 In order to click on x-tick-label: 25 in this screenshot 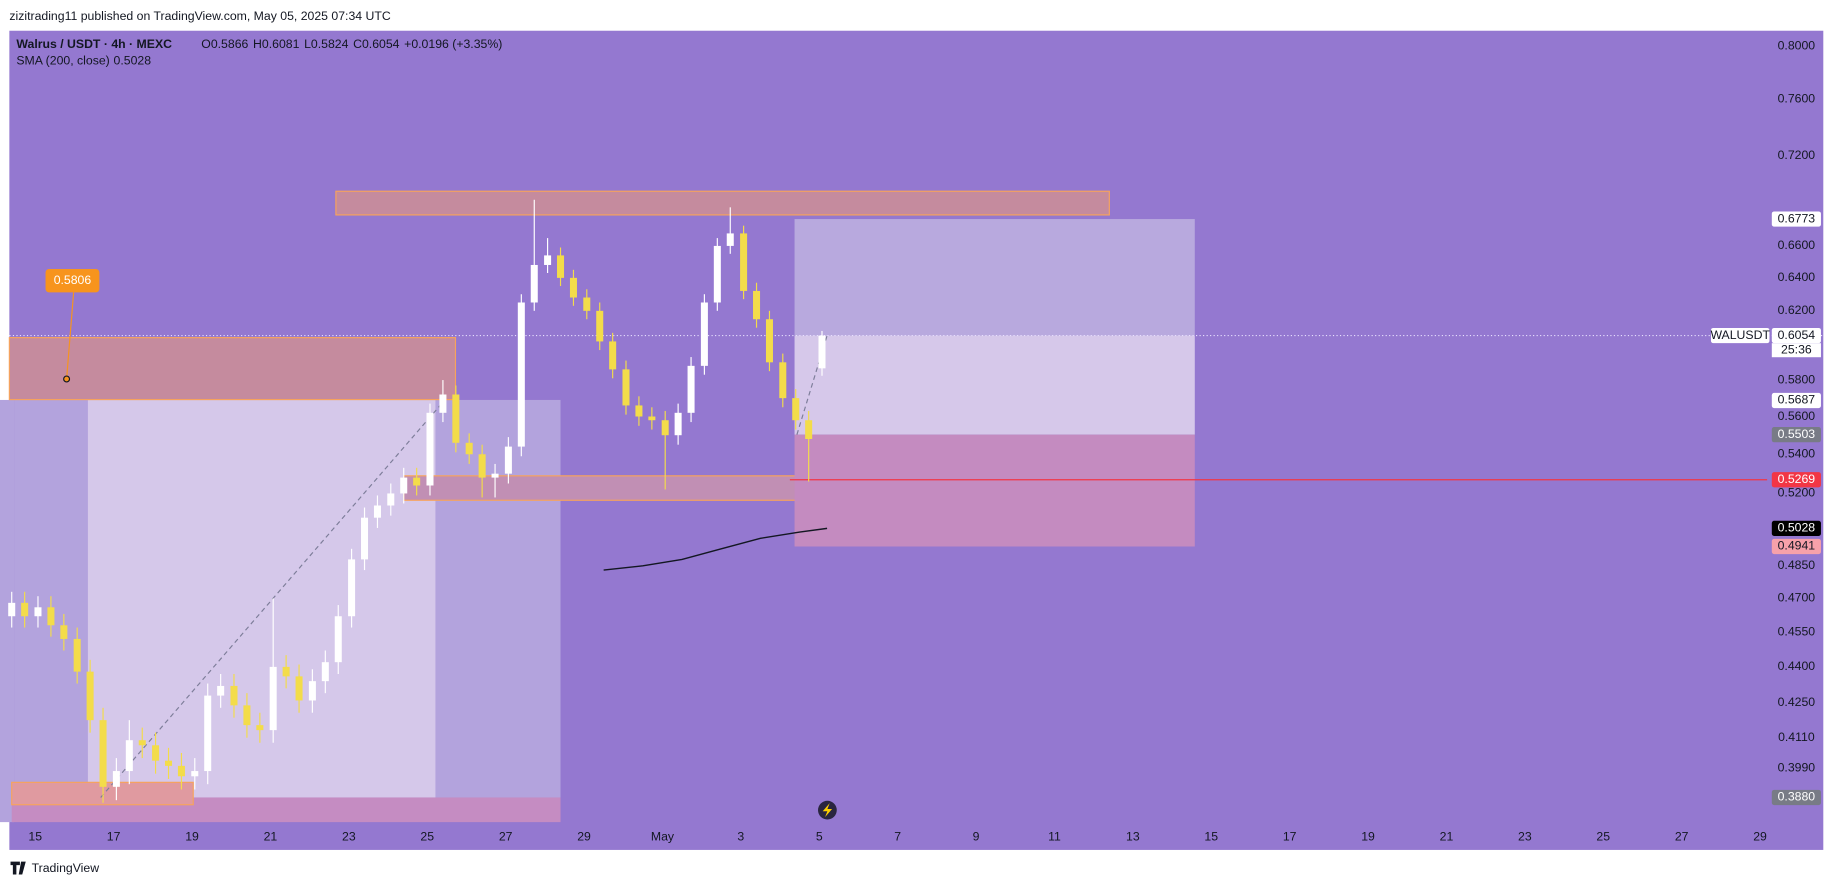, I will do `click(427, 836)`.